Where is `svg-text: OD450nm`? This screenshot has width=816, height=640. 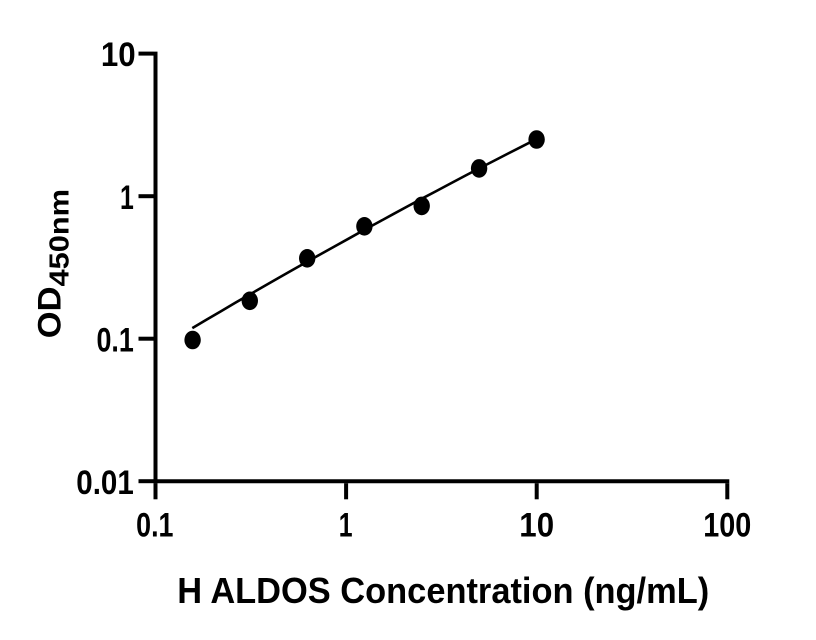
svg-text: OD450nm is located at coordinates (53, 263).